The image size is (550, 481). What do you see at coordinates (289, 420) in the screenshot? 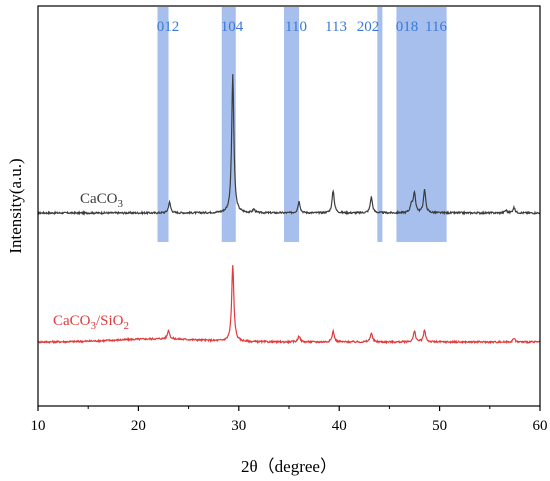
I see `x-axis-ticks: 10 20 30 40 50 60` at bounding box center [289, 420].